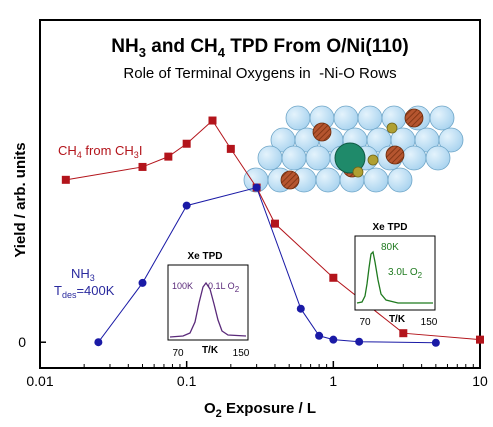  Describe the element at coordinates (480, 381) in the screenshot. I see `x-tick-label: 10` at that location.